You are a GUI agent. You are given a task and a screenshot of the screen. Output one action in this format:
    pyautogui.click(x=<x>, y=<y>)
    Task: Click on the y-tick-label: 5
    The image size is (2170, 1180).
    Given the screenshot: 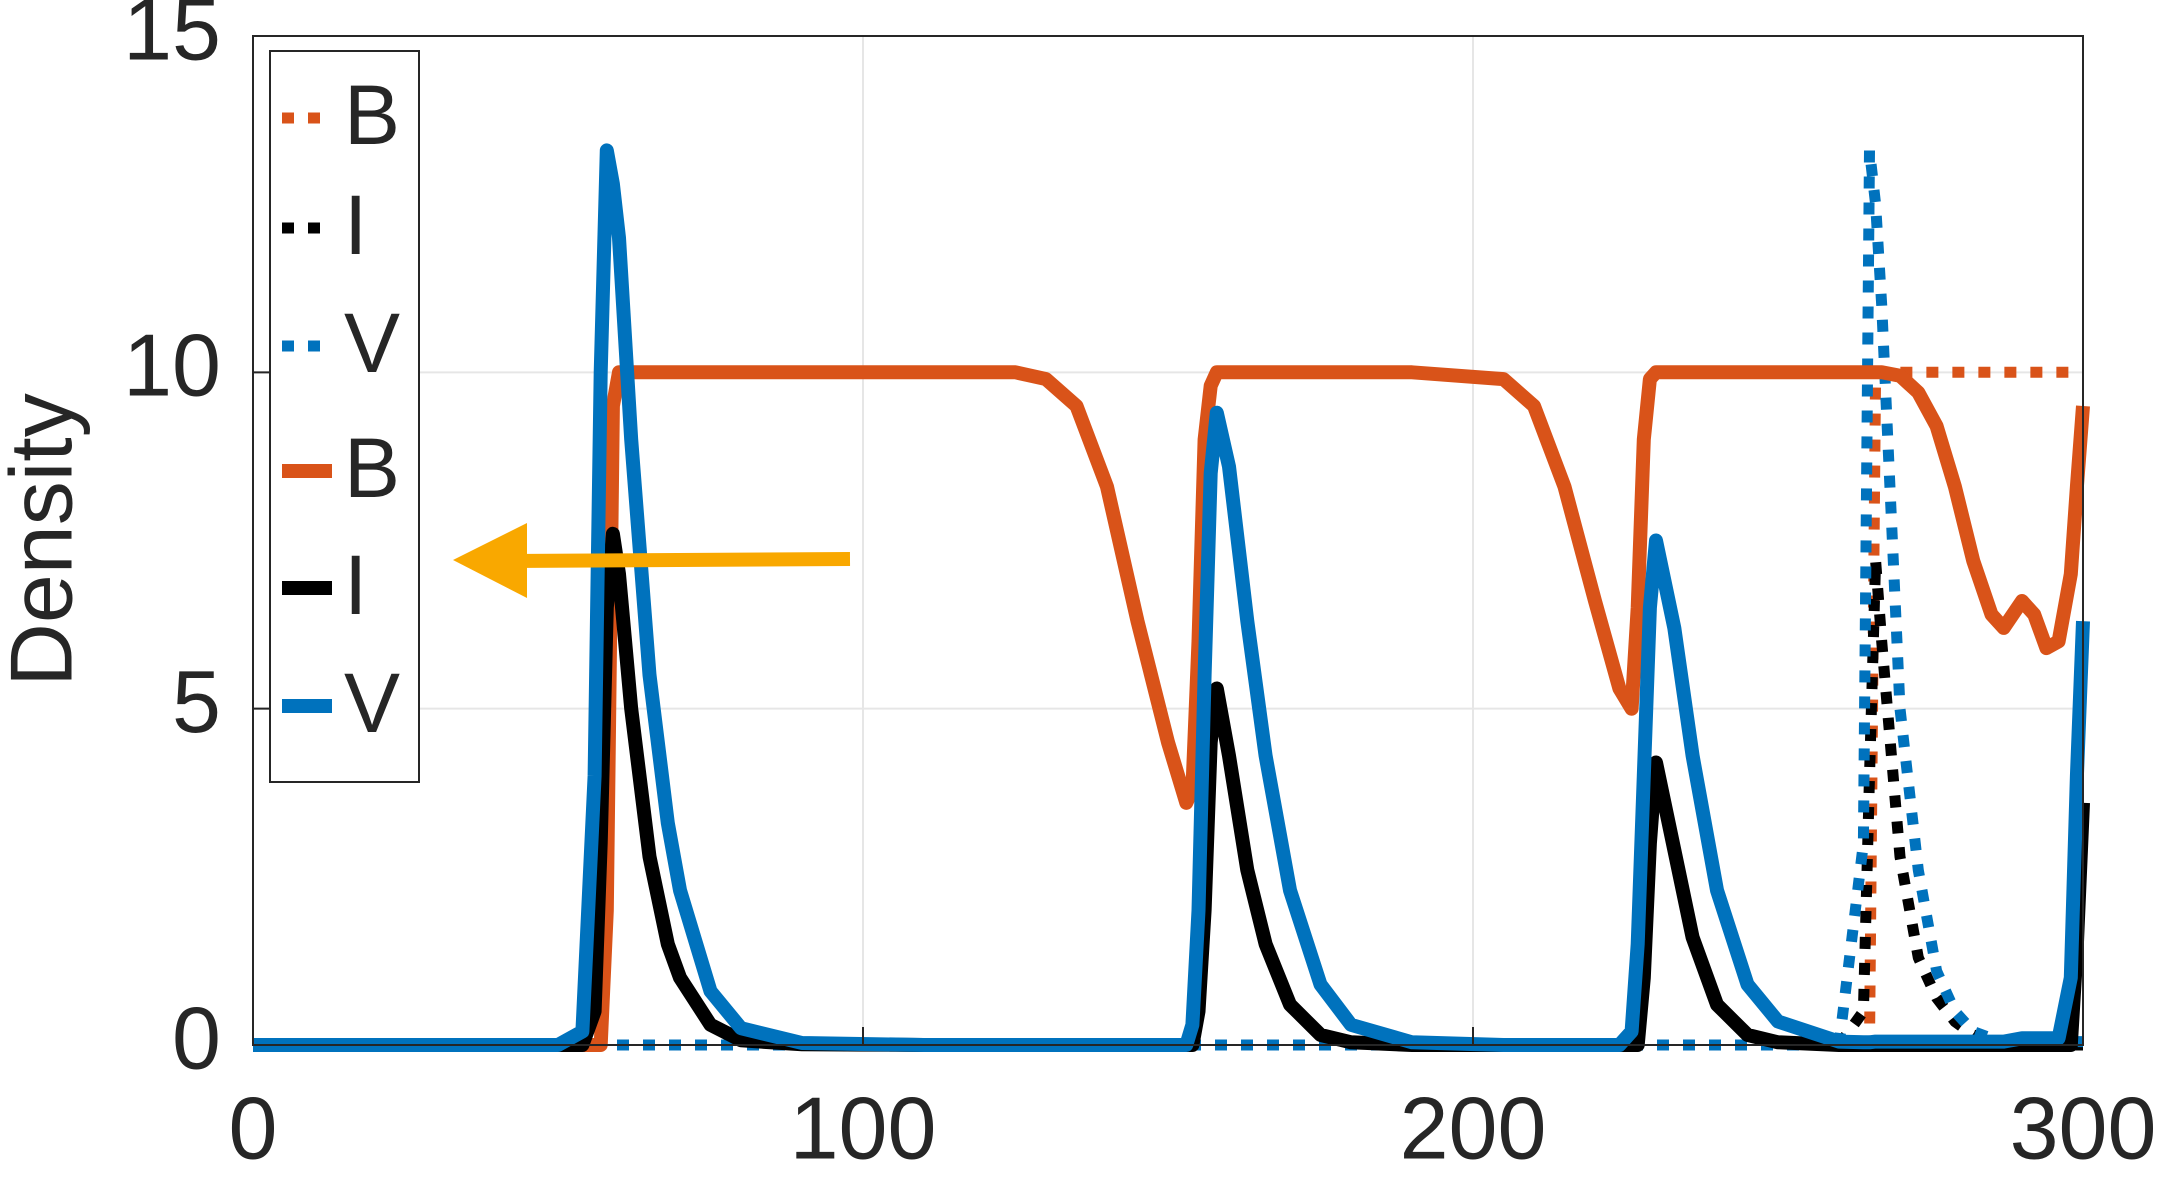 What is the action you would take?
    pyautogui.click(x=196, y=701)
    